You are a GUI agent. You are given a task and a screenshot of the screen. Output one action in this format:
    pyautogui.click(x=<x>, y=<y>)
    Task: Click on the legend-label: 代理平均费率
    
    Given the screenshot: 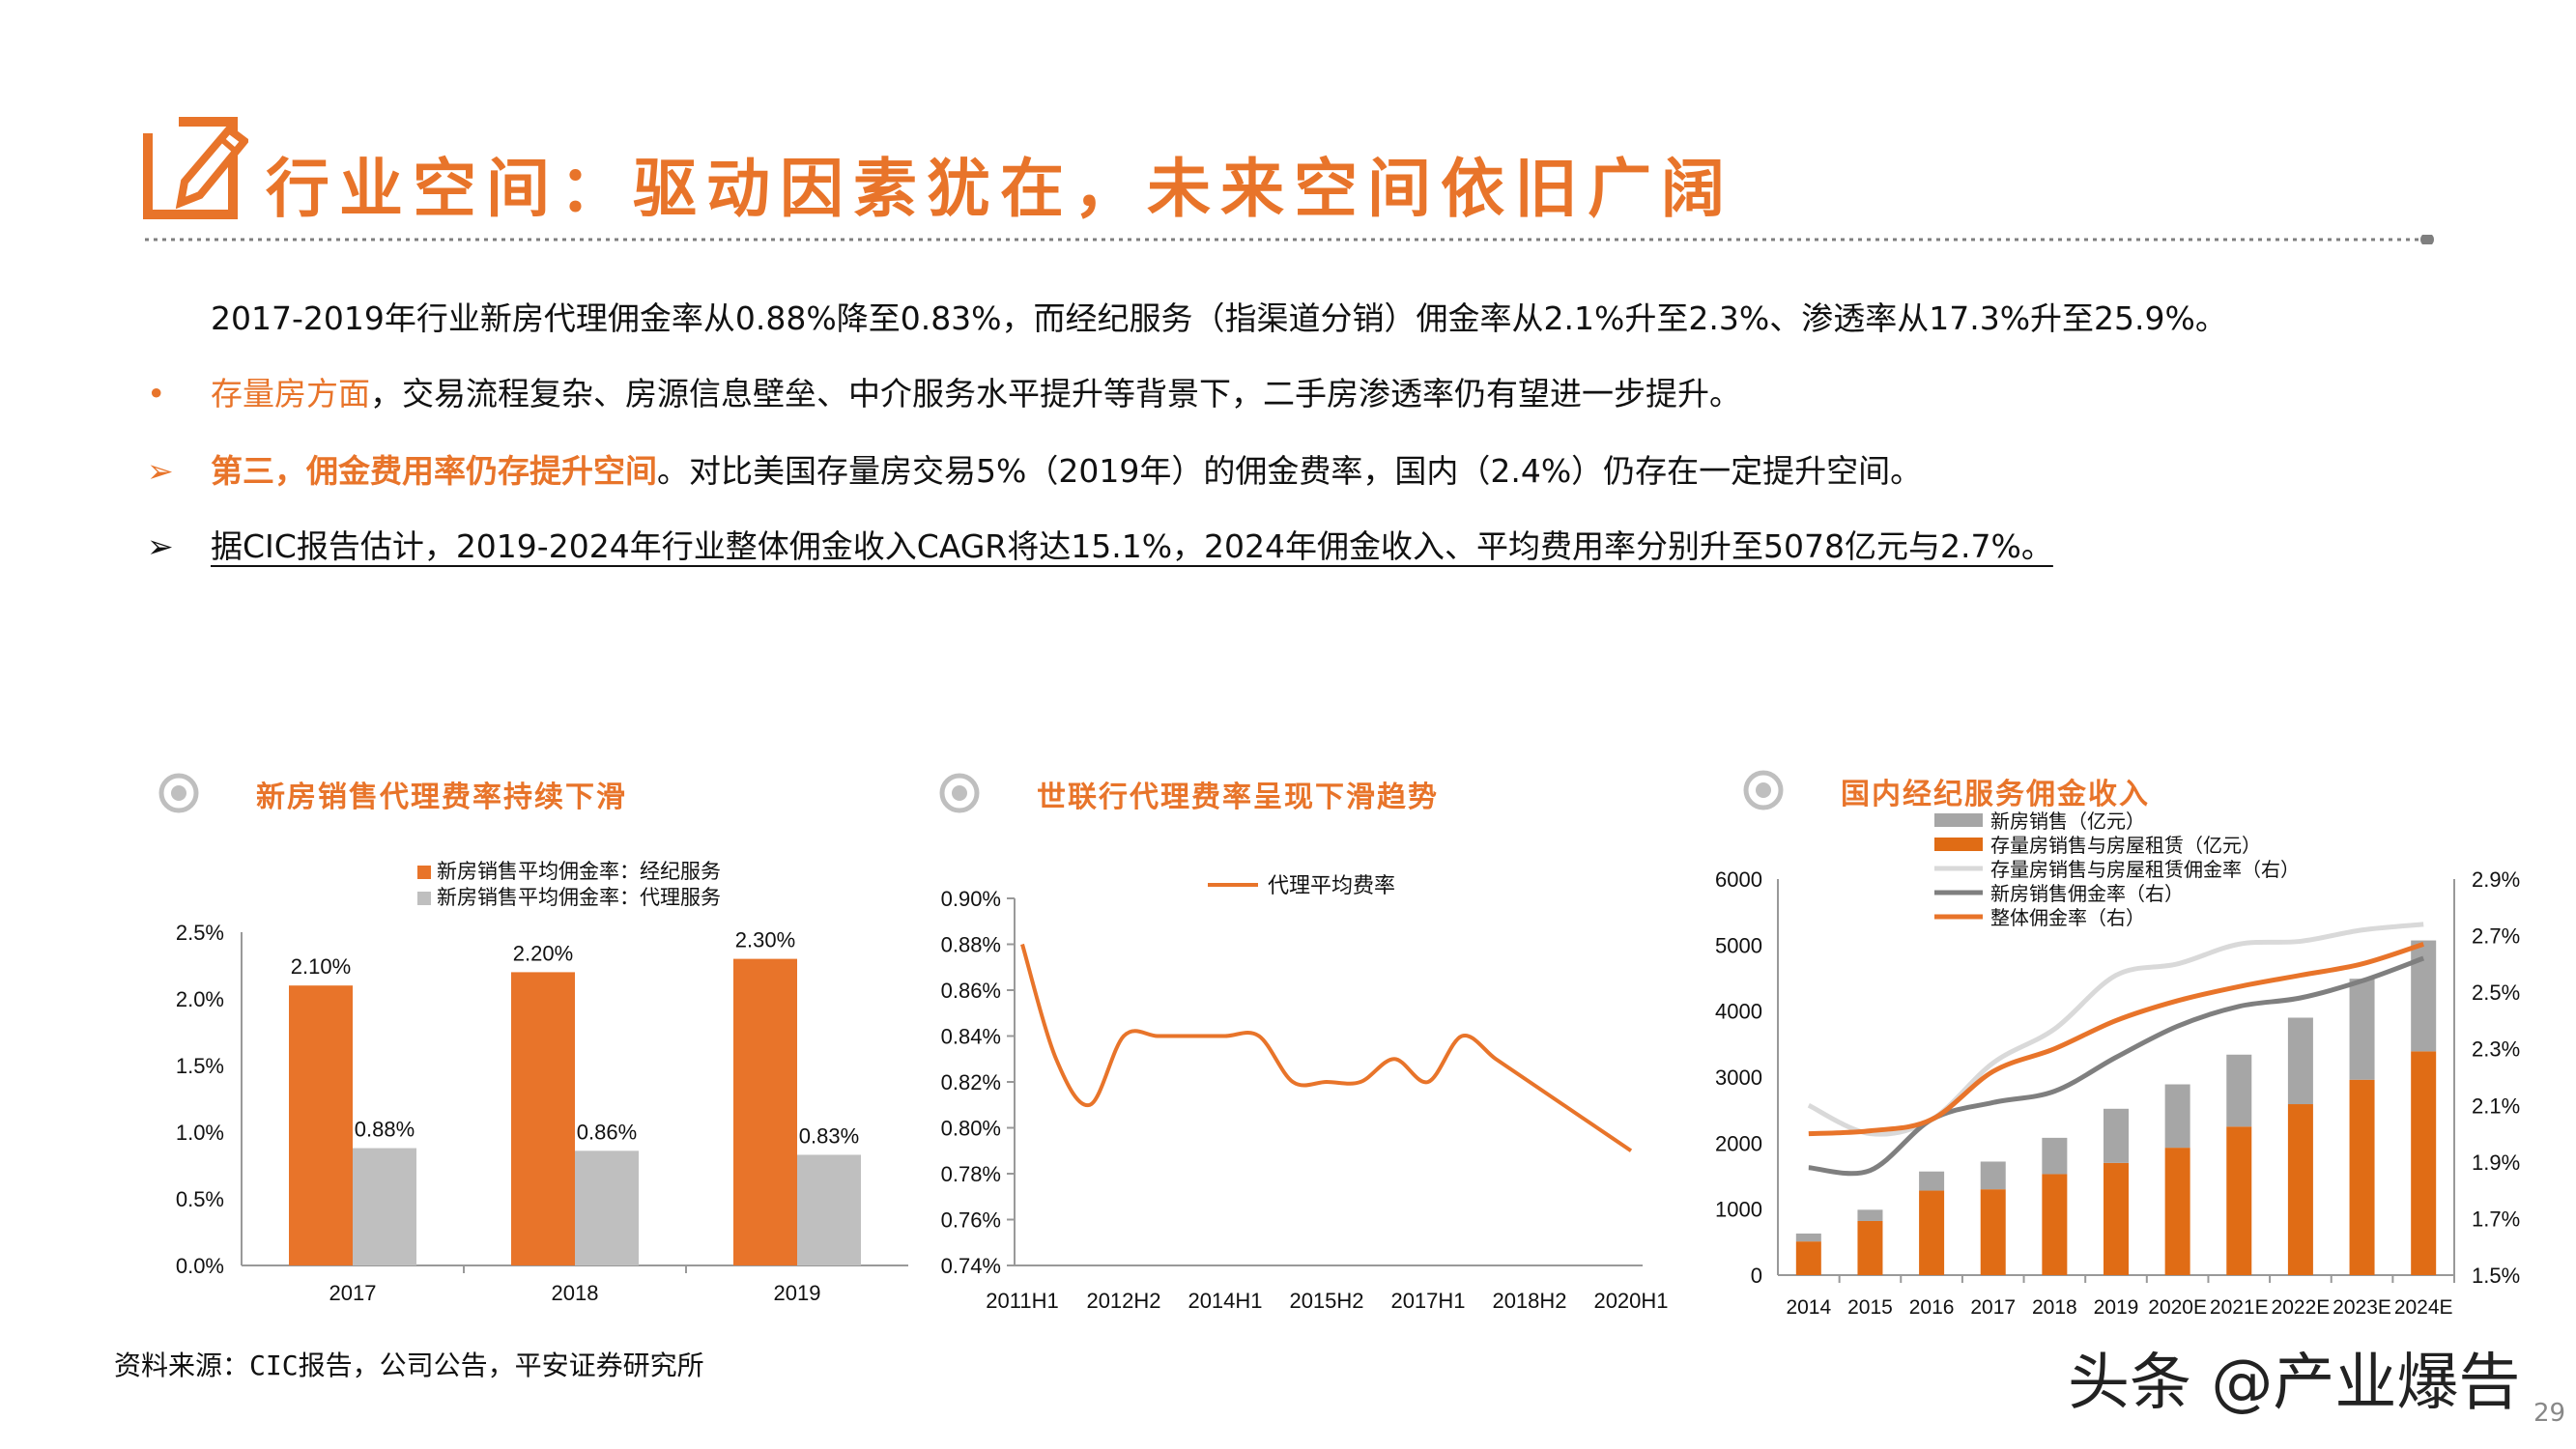 What is the action you would take?
    pyautogui.click(x=1332, y=885)
    